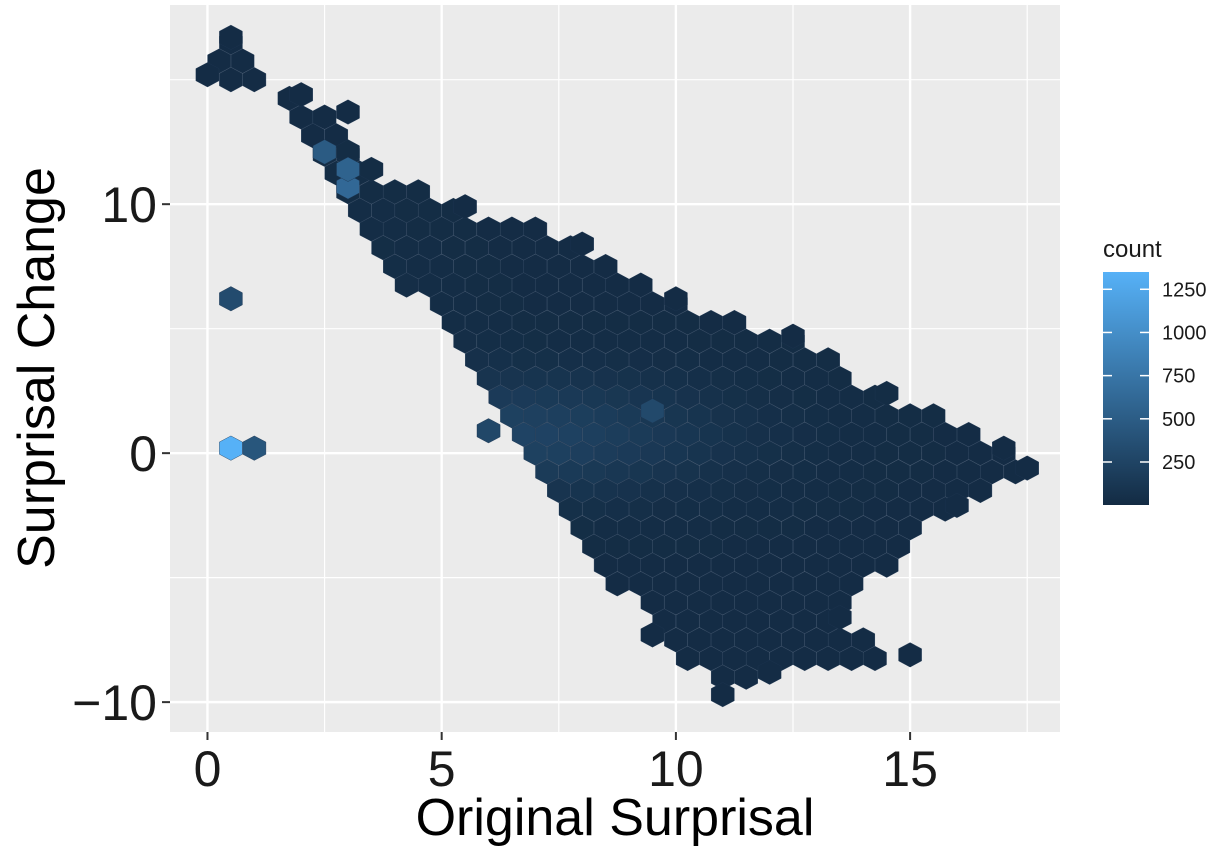 Image resolution: width=1226 pixels, height=848 pixels. Describe the element at coordinates (910, 769) in the screenshot. I see `x-tick-label: 15` at that location.